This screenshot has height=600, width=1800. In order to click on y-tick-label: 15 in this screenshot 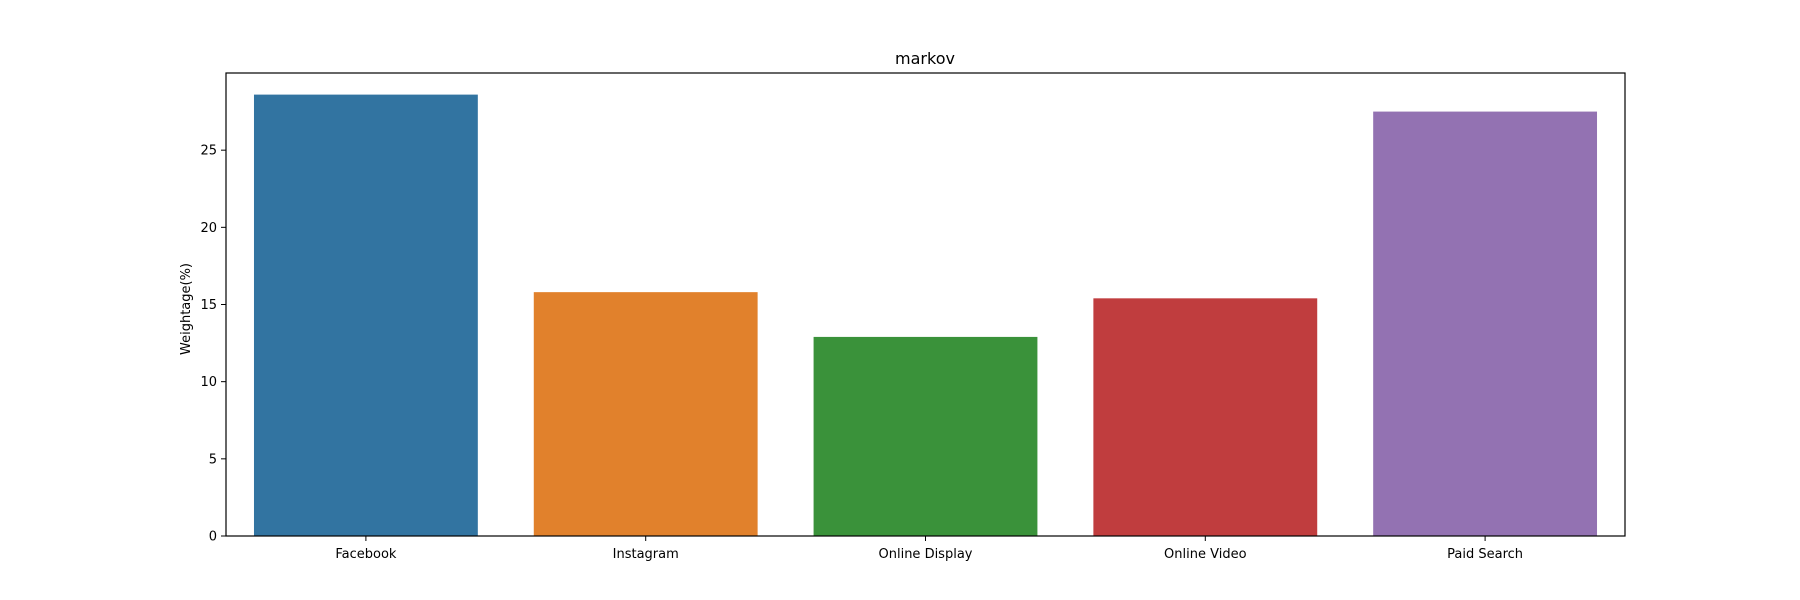, I will do `click(208, 305)`.